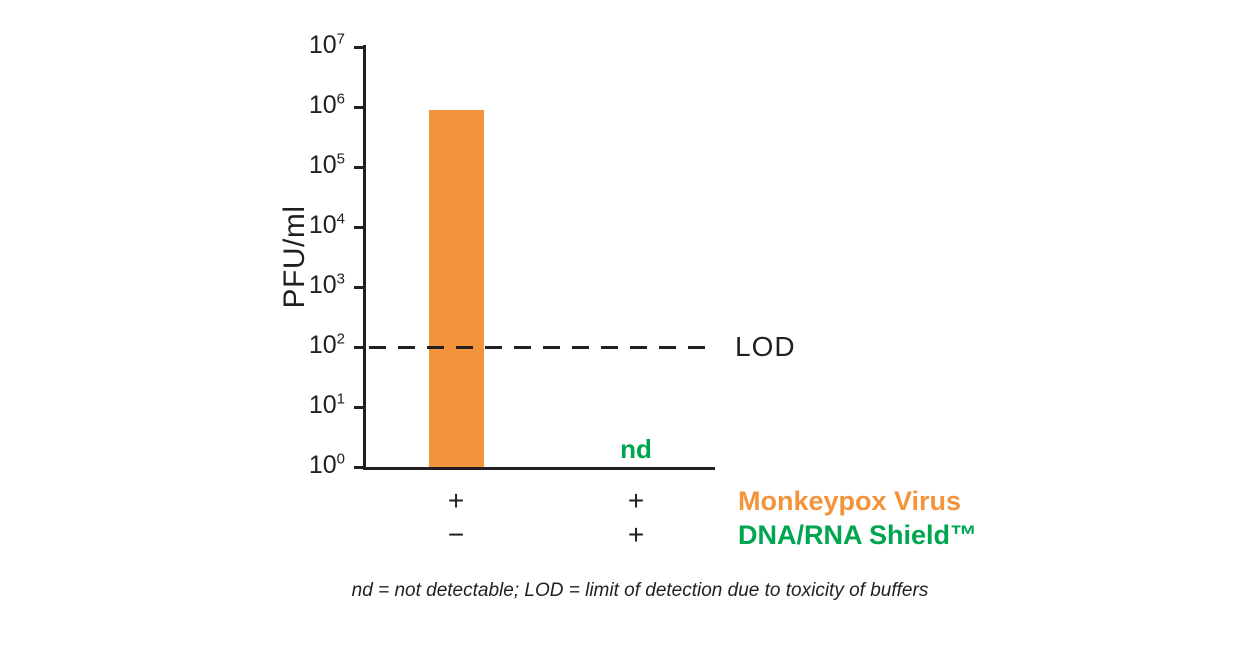  What do you see at coordinates (326, 164) in the screenshot?
I see `y-tick-label: 10⁵` at bounding box center [326, 164].